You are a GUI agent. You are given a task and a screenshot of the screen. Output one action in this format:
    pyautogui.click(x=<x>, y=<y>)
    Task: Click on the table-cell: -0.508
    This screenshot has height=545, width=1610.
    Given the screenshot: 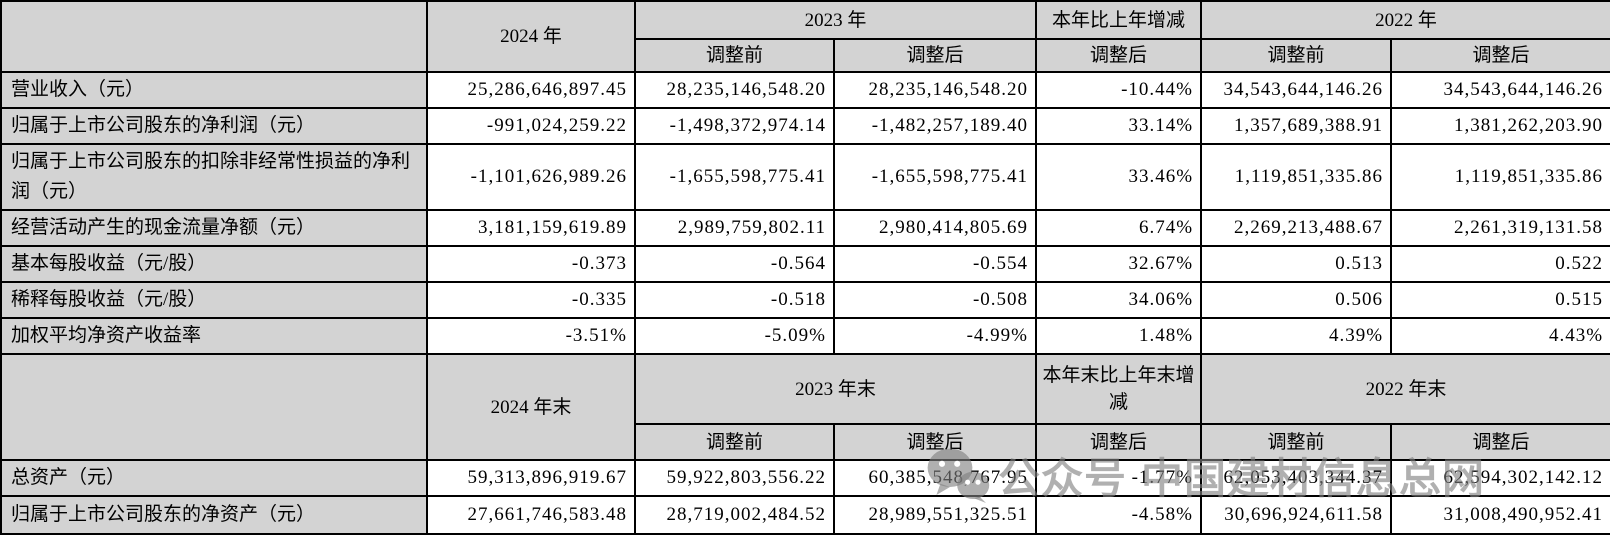 What is the action you would take?
    pyautogui.click(x=935, y=300)
    